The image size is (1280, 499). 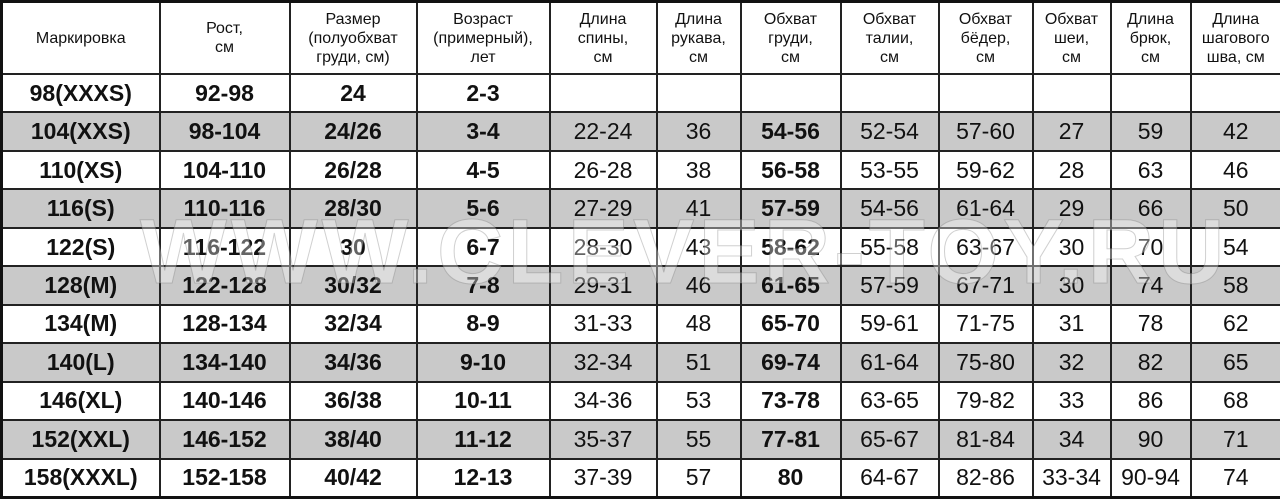 I want to click on table-cell: 79-82, so click(x=985, y=401).